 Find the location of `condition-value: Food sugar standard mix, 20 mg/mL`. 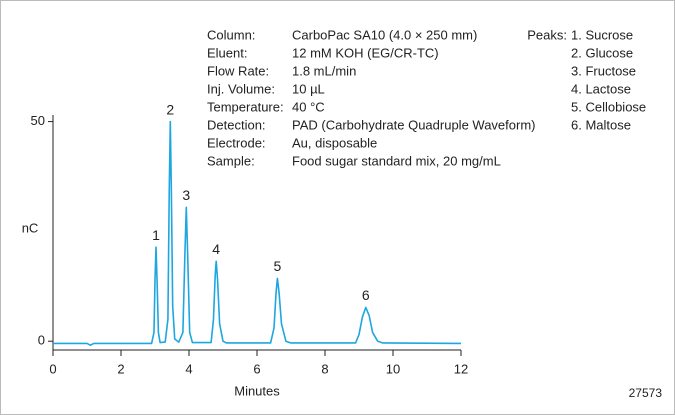

condition-value: Food sugar standard mix, 20 mg/mL is located at coordinates (396, 160).